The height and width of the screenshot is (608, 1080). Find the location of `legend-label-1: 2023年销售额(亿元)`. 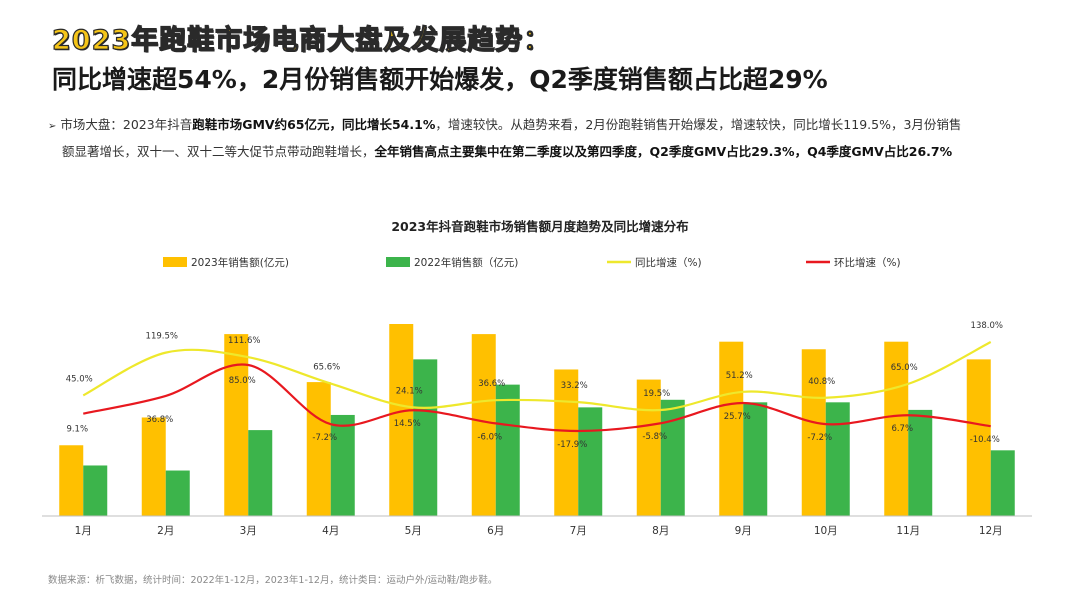

legend-label-1: 2023年销售额(亿元) is located at coordinates (240, 262).